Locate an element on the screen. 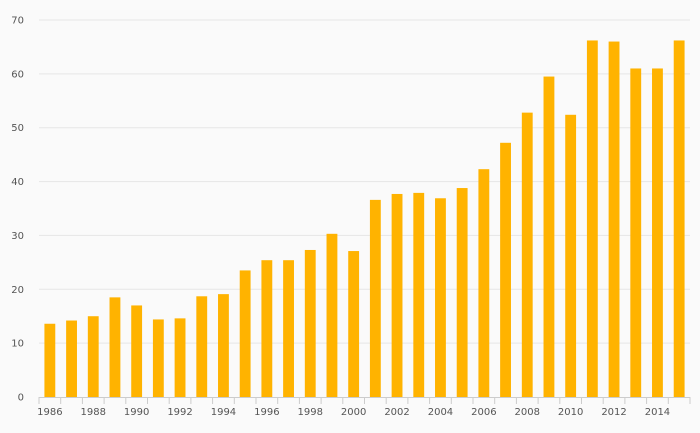  y-tick-label-40: 40 is located at coordinates (17, 182).